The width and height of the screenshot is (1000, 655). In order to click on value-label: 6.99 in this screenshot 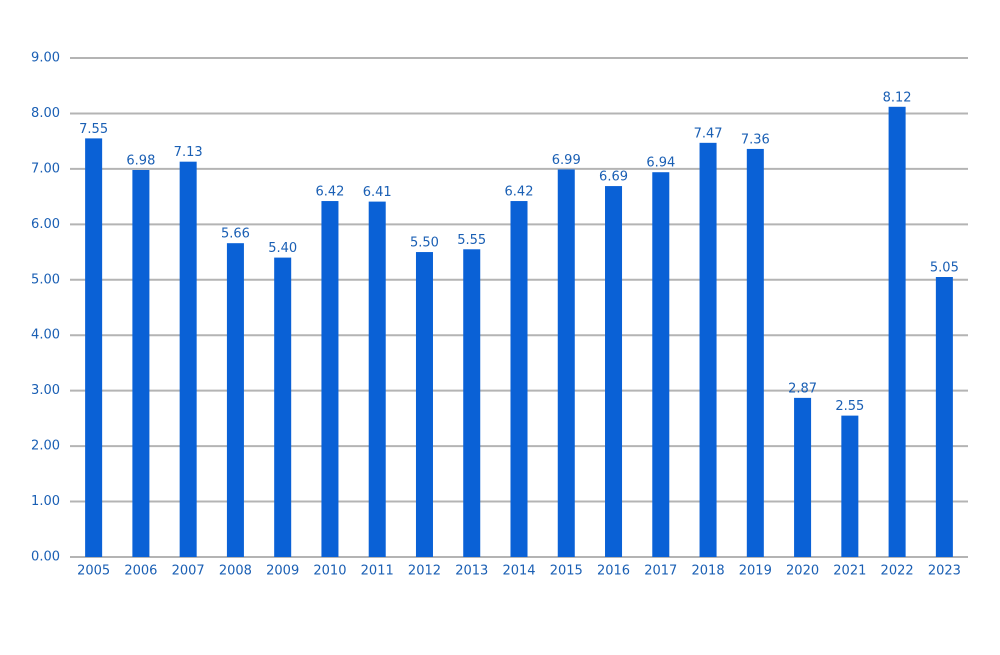, I will do `click(566, 160)`.